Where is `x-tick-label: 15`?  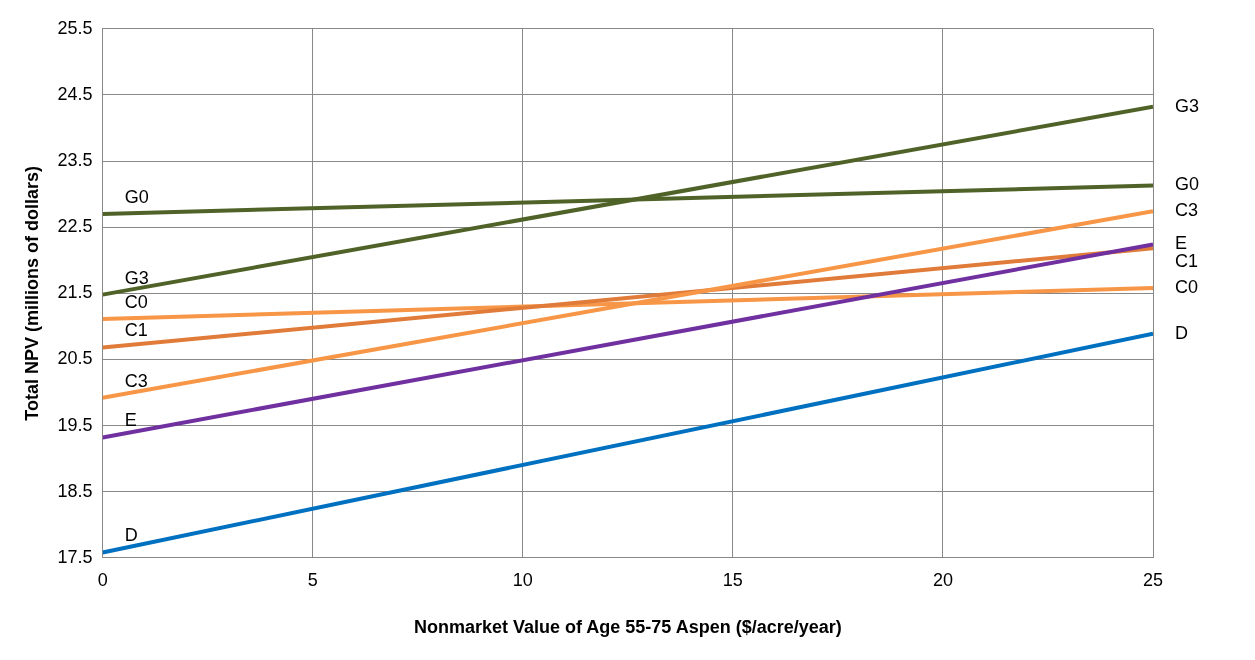
x-tick-label: 15 is located at coordinates (732, 579).